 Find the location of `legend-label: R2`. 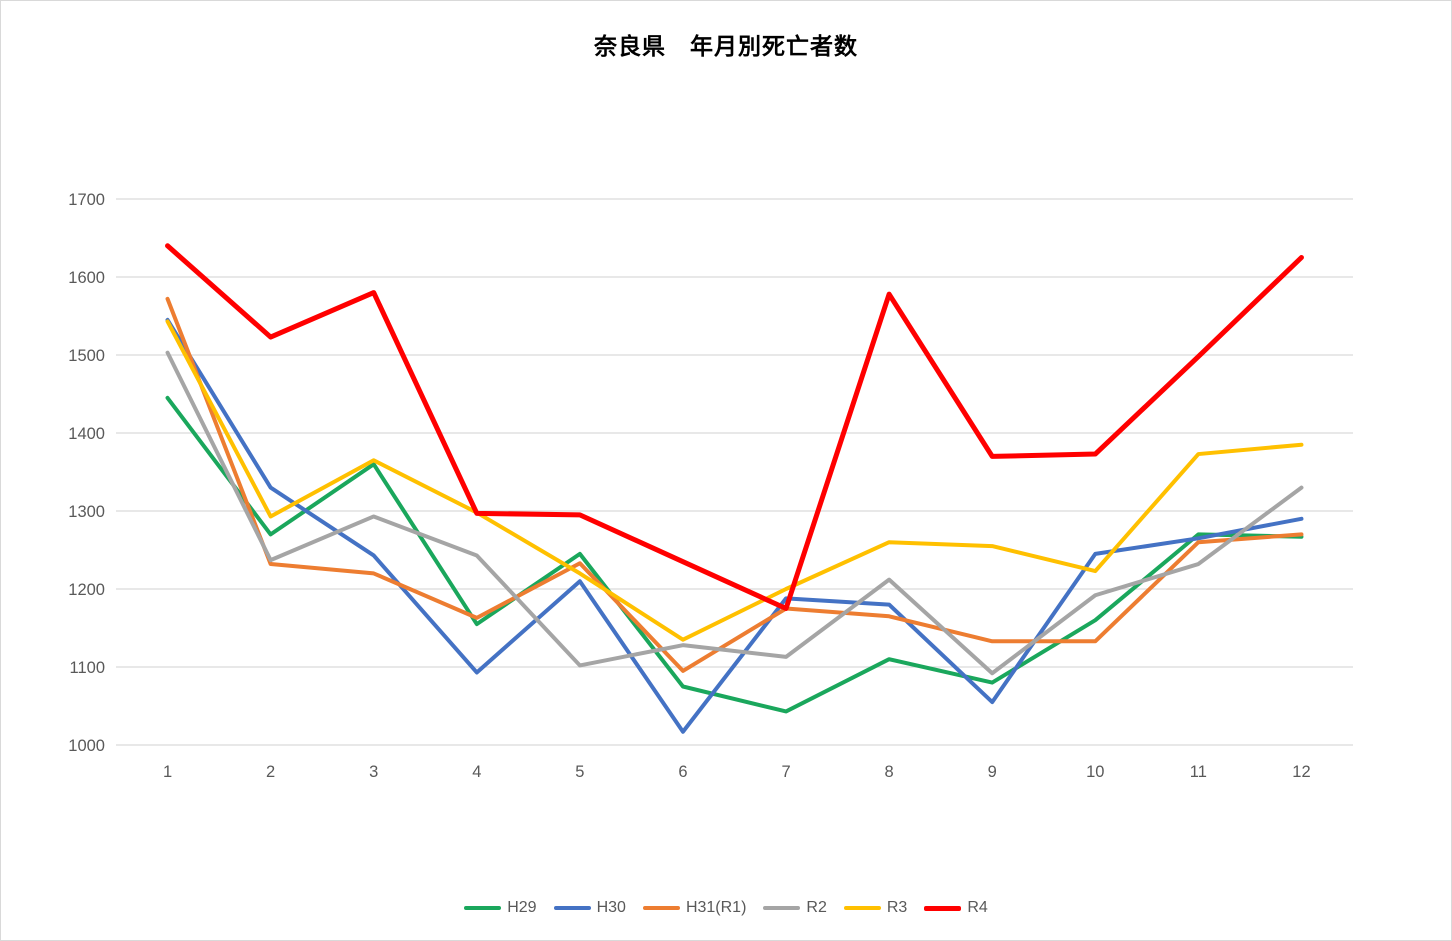

legend-label: R2 is located at coordinates (816, 907).